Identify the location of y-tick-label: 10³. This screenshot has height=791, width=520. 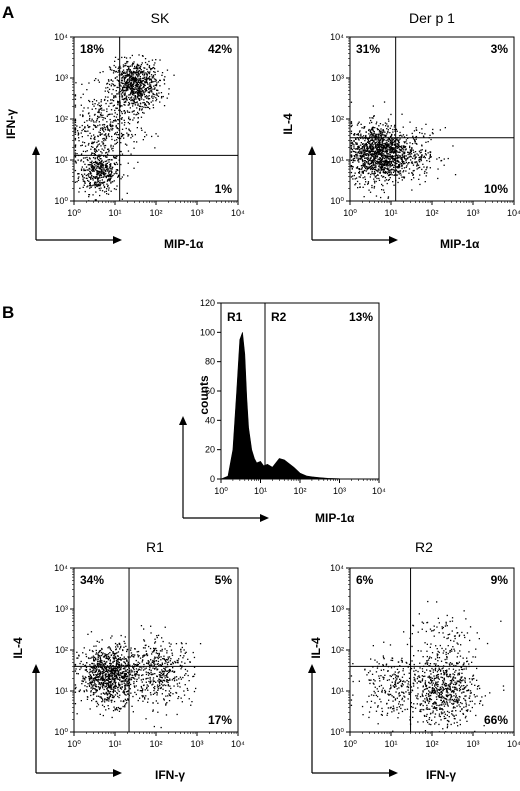
(337, 609).